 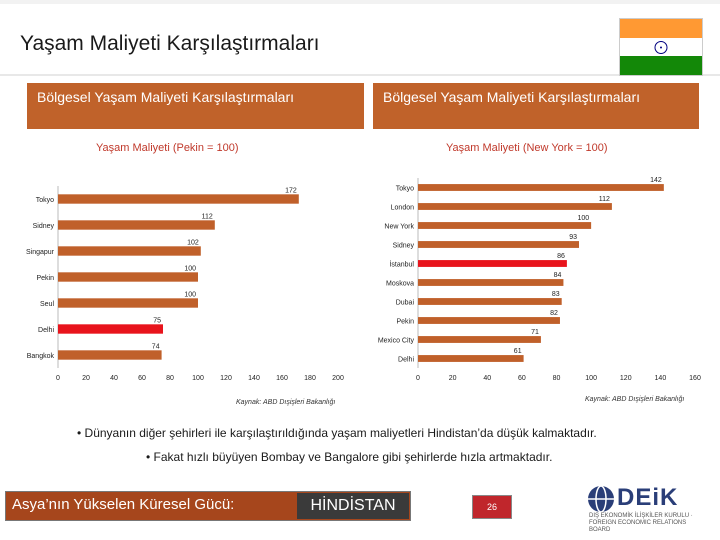 I want to click on title-divider, so click(x=360, y=75).